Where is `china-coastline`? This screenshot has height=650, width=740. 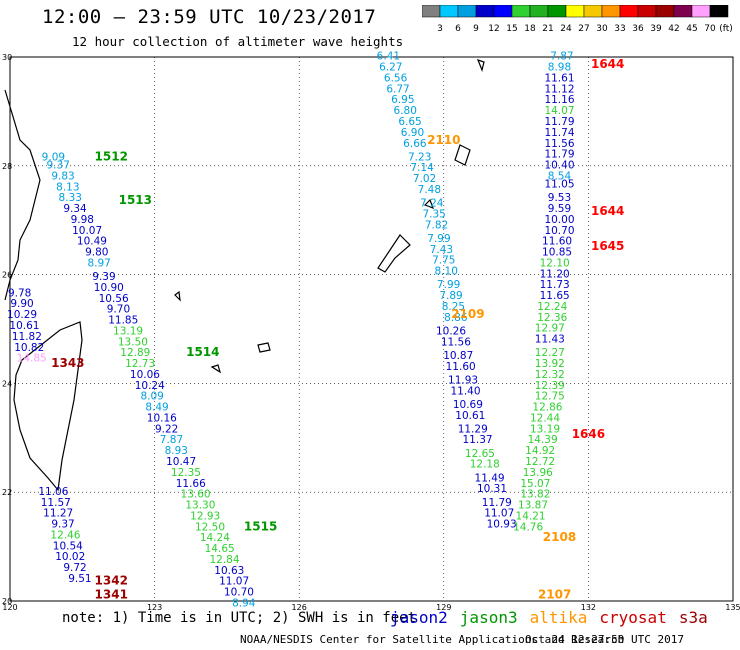
china-coastline is located at coordinates (22, 195).